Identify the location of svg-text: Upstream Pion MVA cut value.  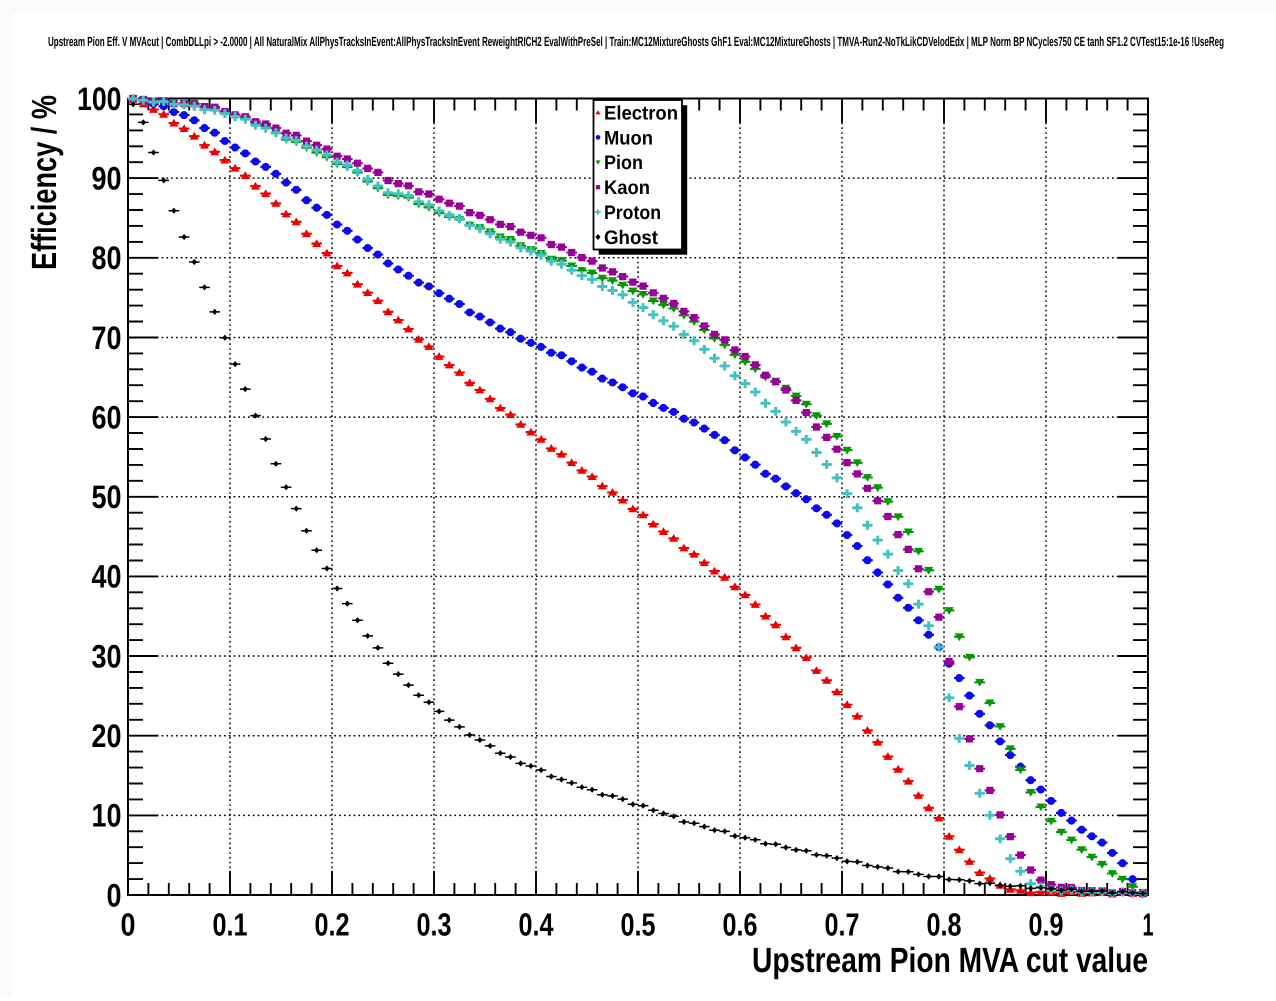
(950, 960).